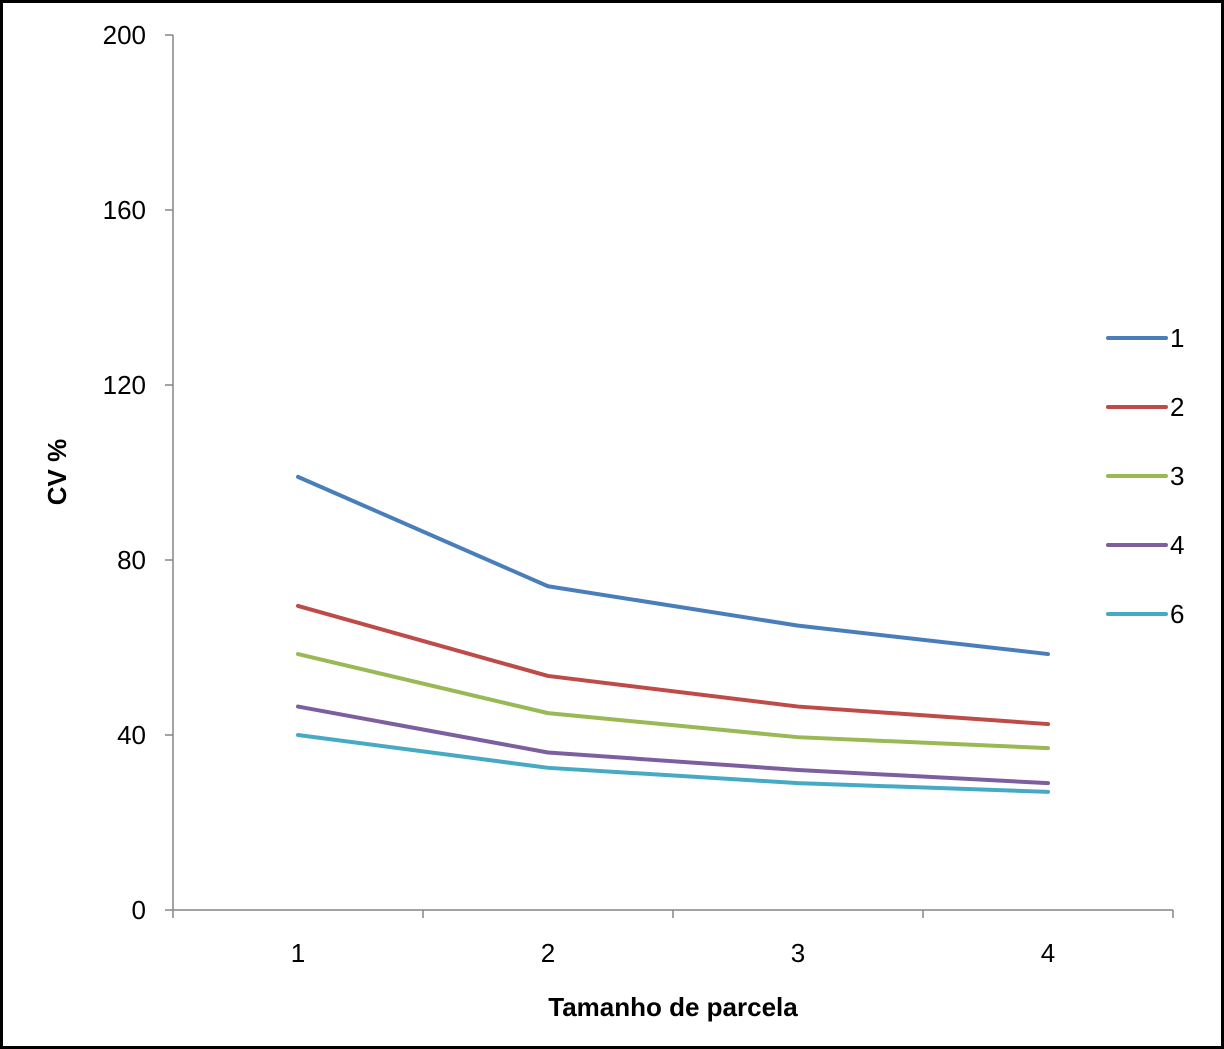 This screenshot has height=1049, width=1224. I want to click on x-tick-label: 4, so click(1048, 953).